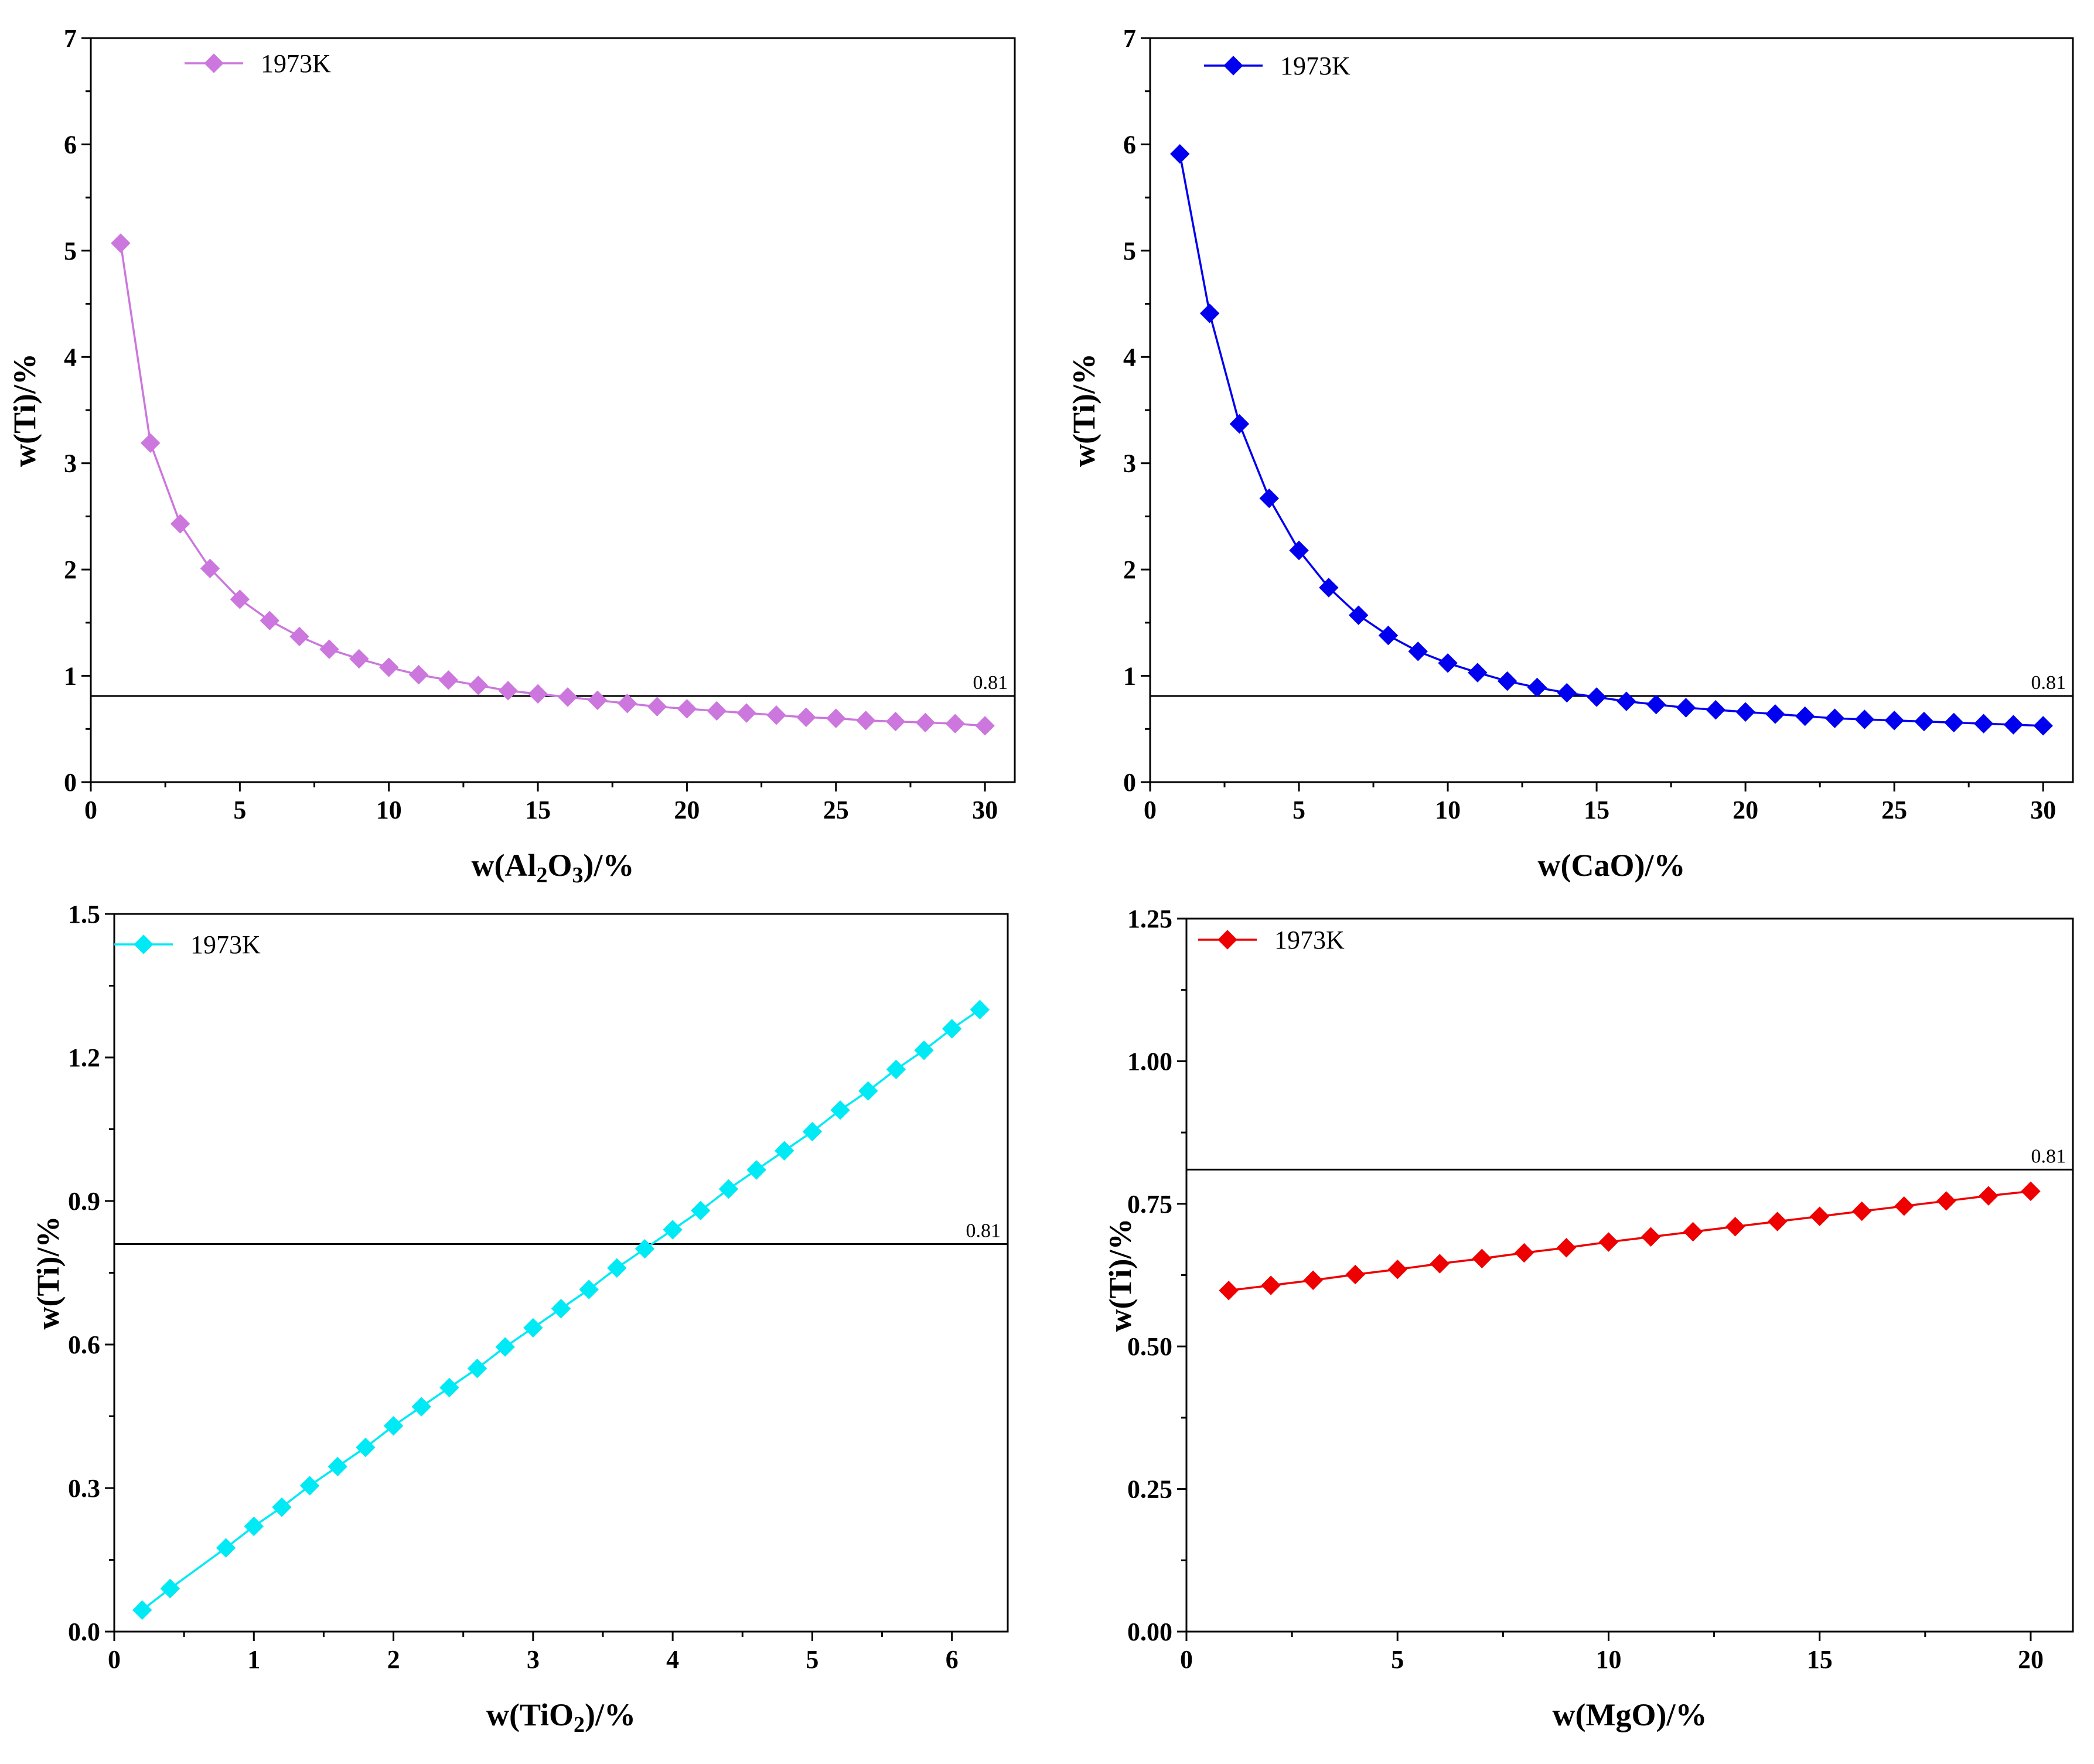 Image resolution: width=2094 pixels, height=1764 pixels. Describe the element at coordinates (1150, 810) in the screenshot. I see `x-tick-label: 0` at that location.